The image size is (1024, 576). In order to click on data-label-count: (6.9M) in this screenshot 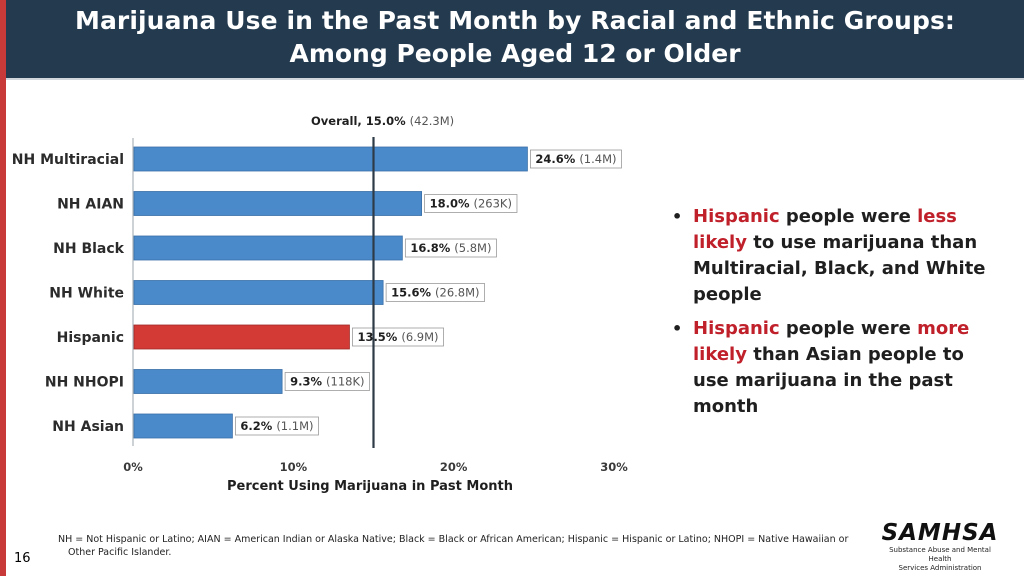, I will do `click(419, 337)`.